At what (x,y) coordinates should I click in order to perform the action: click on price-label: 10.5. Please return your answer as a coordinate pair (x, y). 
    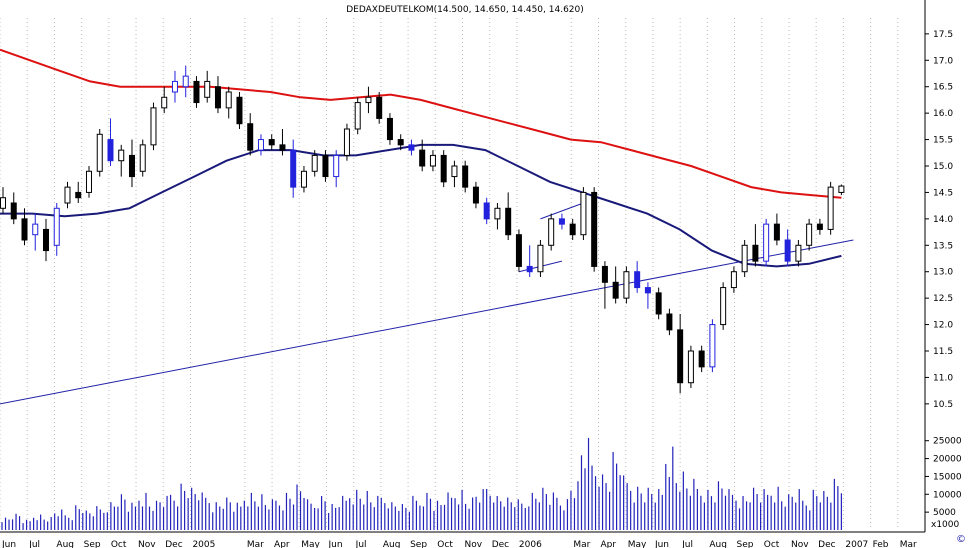
    Looking at the image, I should click on (943, 405).